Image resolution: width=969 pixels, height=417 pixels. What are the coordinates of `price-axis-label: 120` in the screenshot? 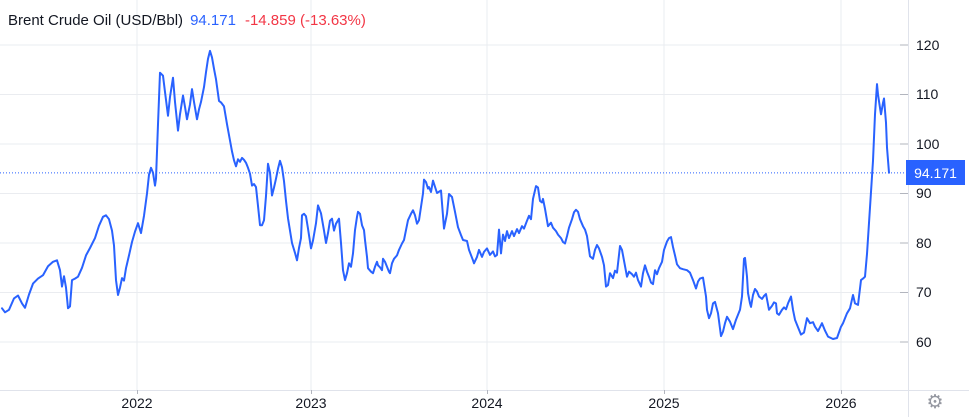 It's located at (928, 44).